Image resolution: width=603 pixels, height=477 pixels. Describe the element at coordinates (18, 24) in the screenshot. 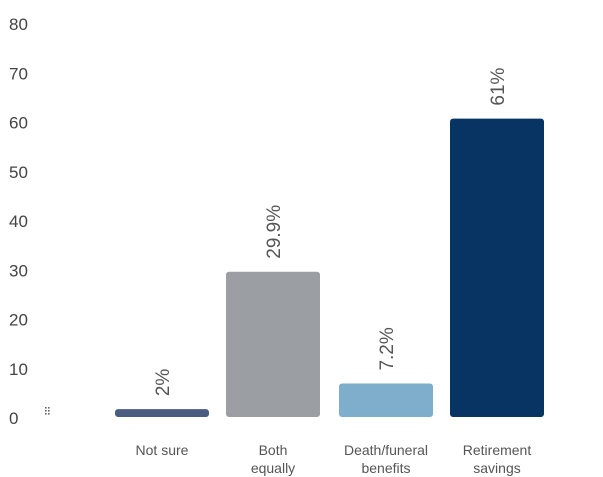

I see `y-tick-label: 80` at that location.